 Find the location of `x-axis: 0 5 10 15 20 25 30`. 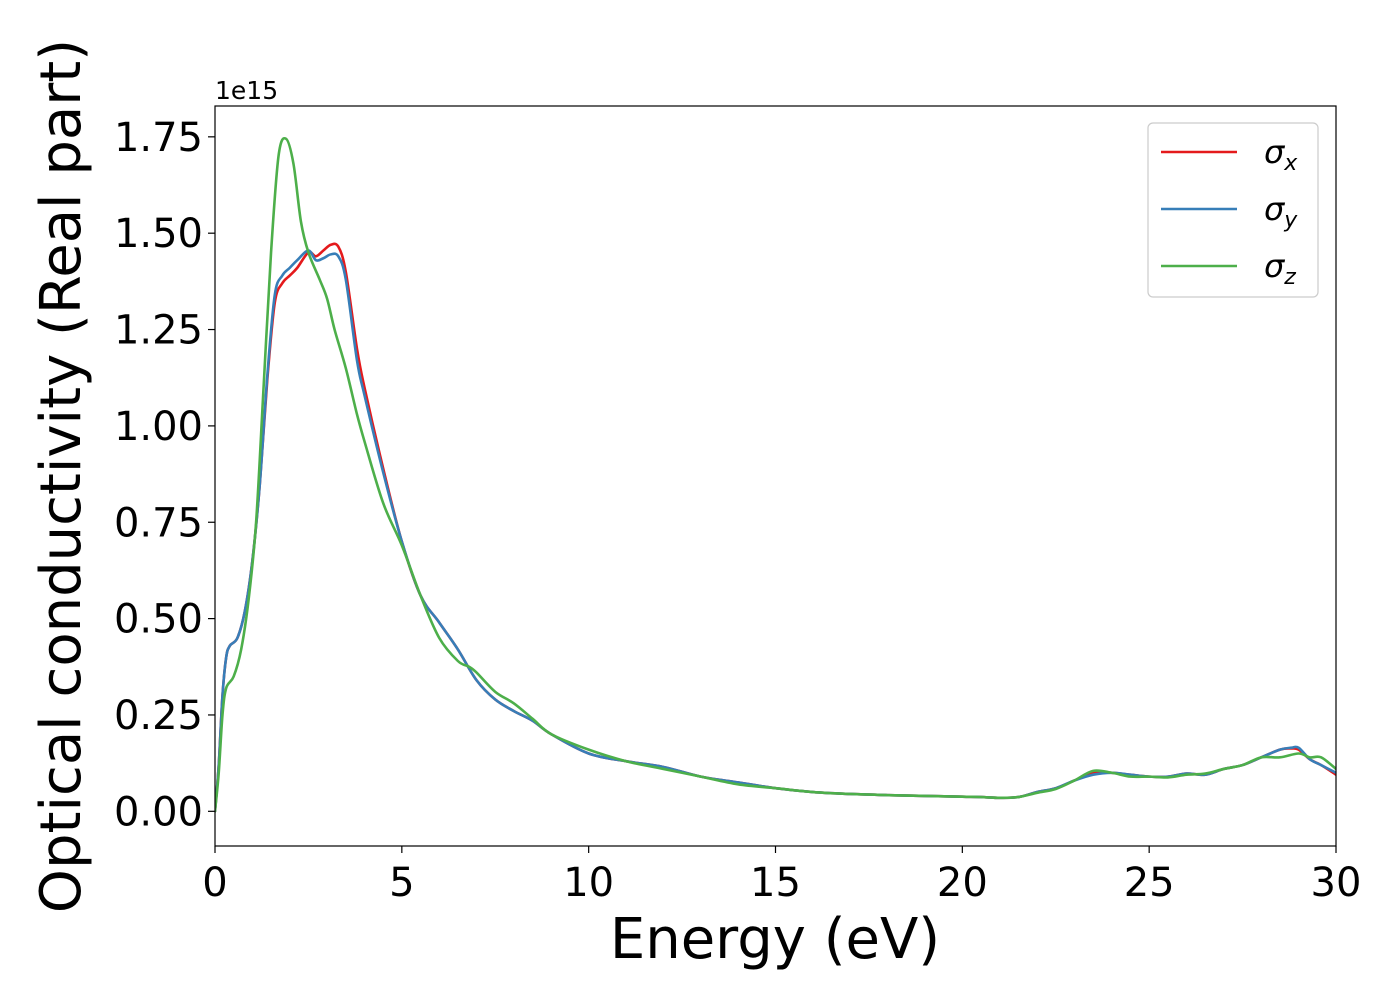

x-axis: 0 5 10 15 20 25 30 is located at coordinates (781, 876).